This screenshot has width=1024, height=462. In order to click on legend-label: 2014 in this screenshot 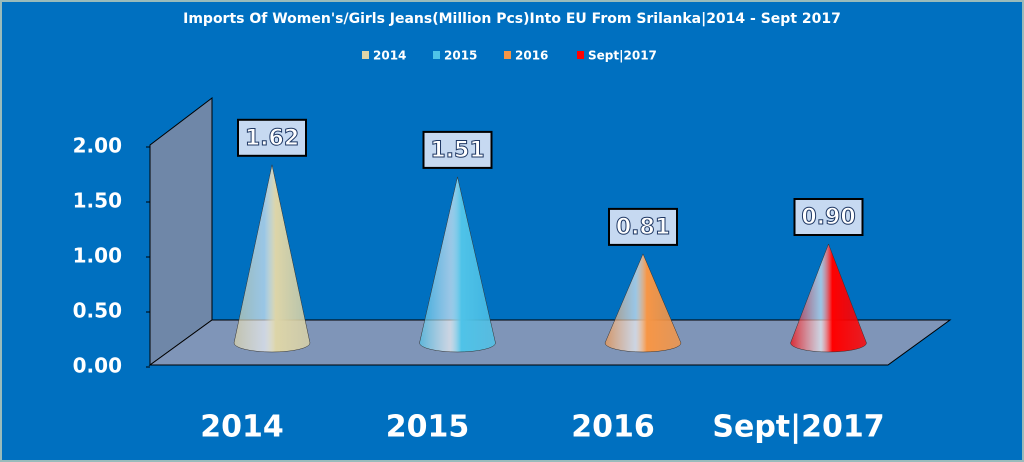, I will do `click(389, 56)`.